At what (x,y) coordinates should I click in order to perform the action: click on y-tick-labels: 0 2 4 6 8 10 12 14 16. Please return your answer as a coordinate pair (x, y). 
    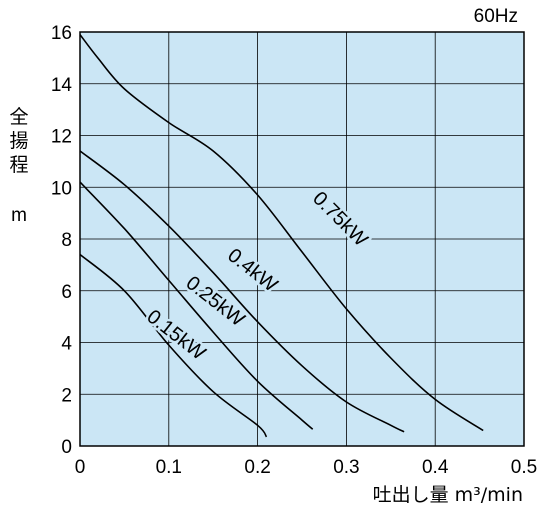
    Looking at the image, I should click on (62, 240).